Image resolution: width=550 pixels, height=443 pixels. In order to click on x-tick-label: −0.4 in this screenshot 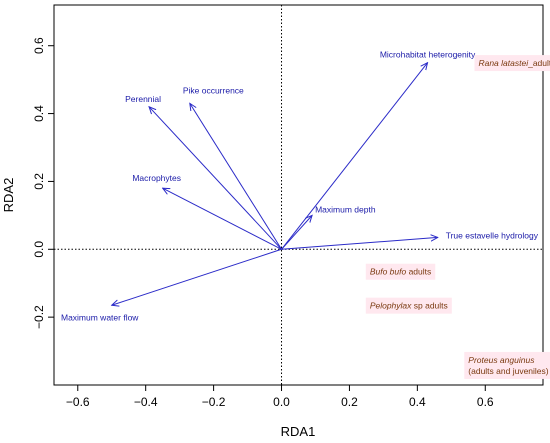, I will do `click(146, 402)`.